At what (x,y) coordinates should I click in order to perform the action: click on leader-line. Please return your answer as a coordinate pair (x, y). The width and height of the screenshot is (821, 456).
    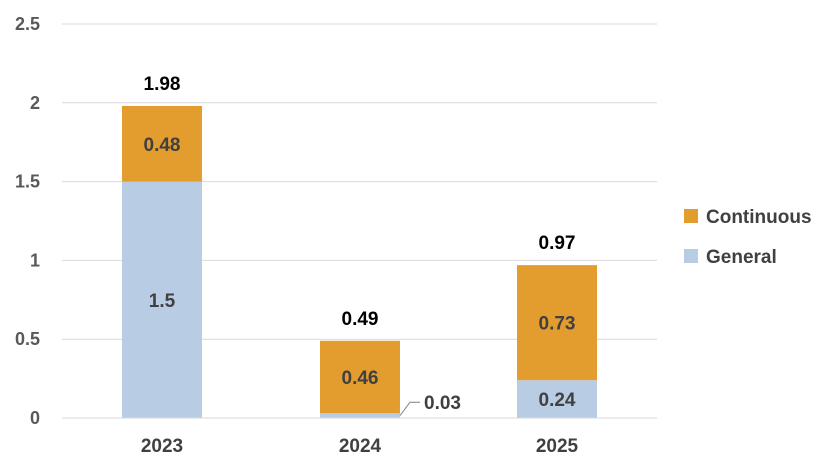
    Looking at the image, I should click on (409, 408).